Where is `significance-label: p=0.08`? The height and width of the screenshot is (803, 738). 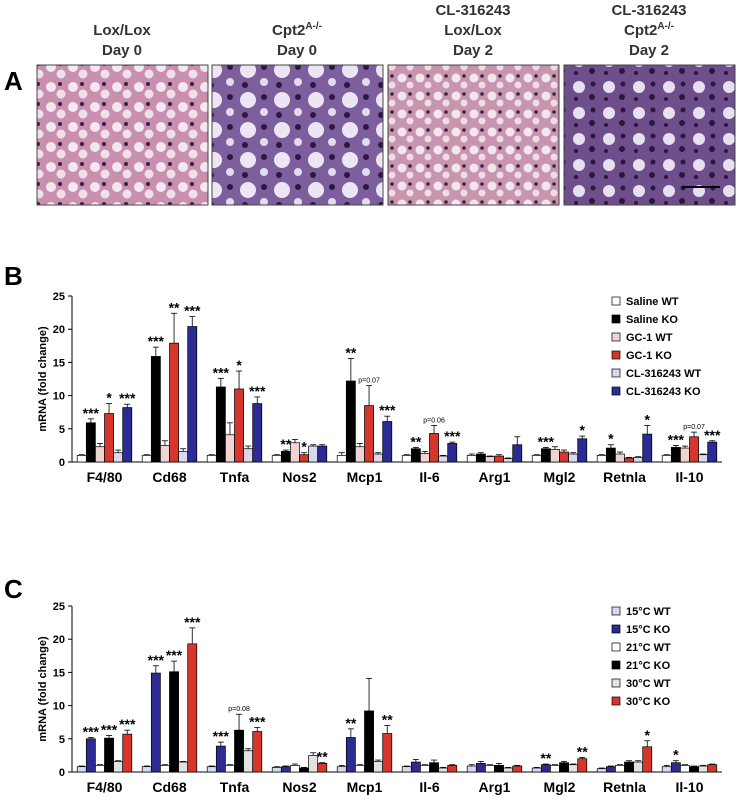
significance-label: p=0.08 is located at coordinates (239, 709).